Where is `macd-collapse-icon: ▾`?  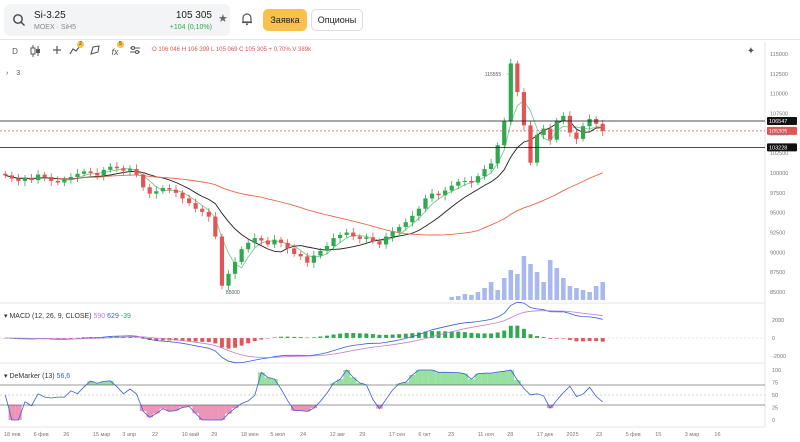 macd-collapse-icon: ▾ is located at coordinates (7, 316).